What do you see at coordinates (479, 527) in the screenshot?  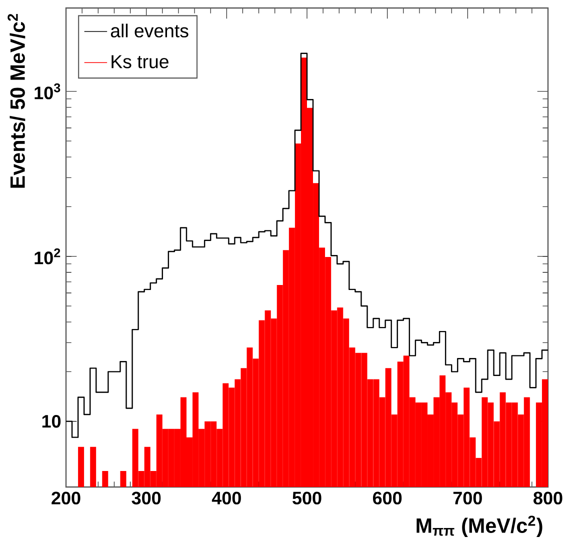 I see `x-axis-title: M$_{ππ}$ (MeV/c$^{2}$)` at bounding box center [479, 527].